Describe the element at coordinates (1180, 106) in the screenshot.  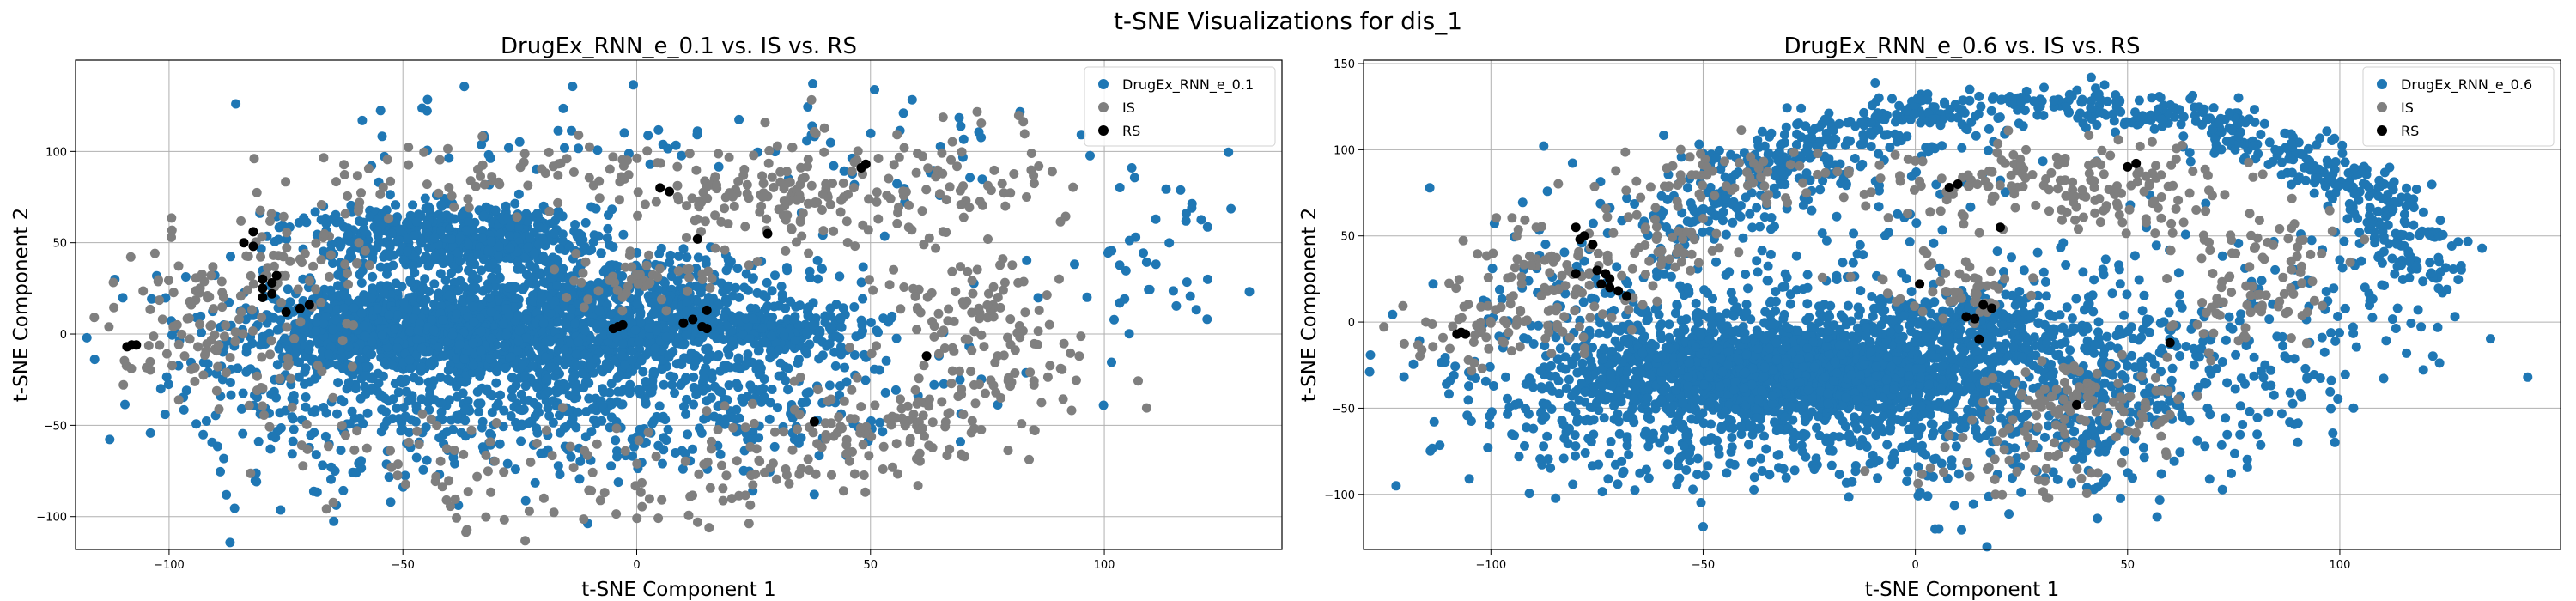
I see `legend-box` at that location.